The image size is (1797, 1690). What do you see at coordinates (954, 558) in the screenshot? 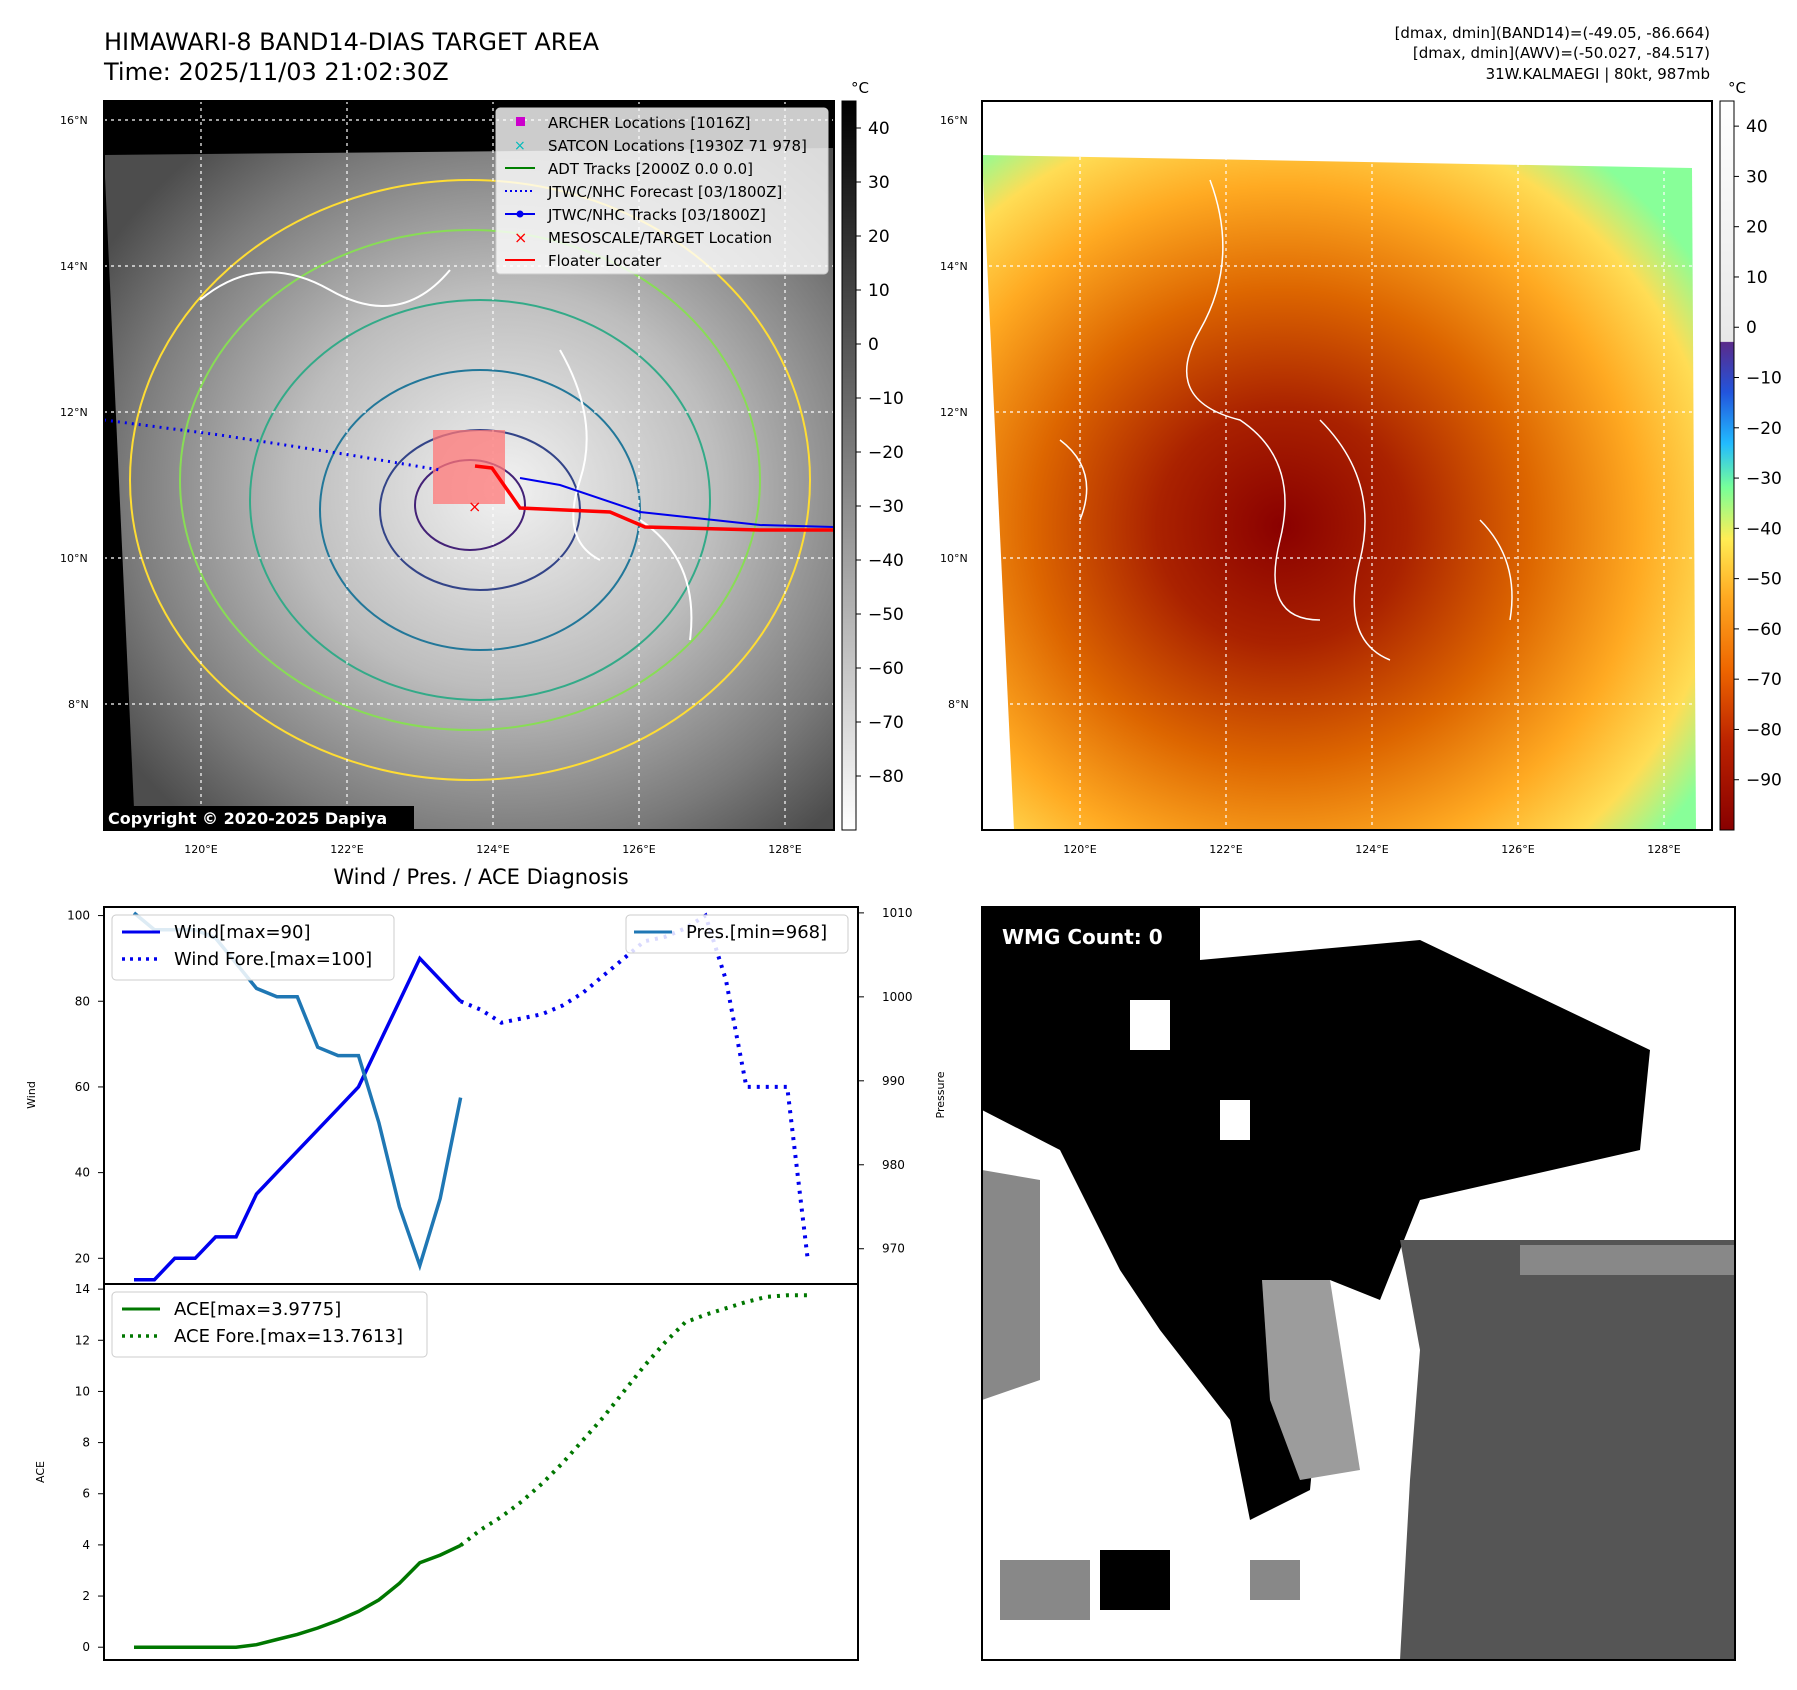
I see `map2-lat-10: 10°N` at bounding box center [954, 558].